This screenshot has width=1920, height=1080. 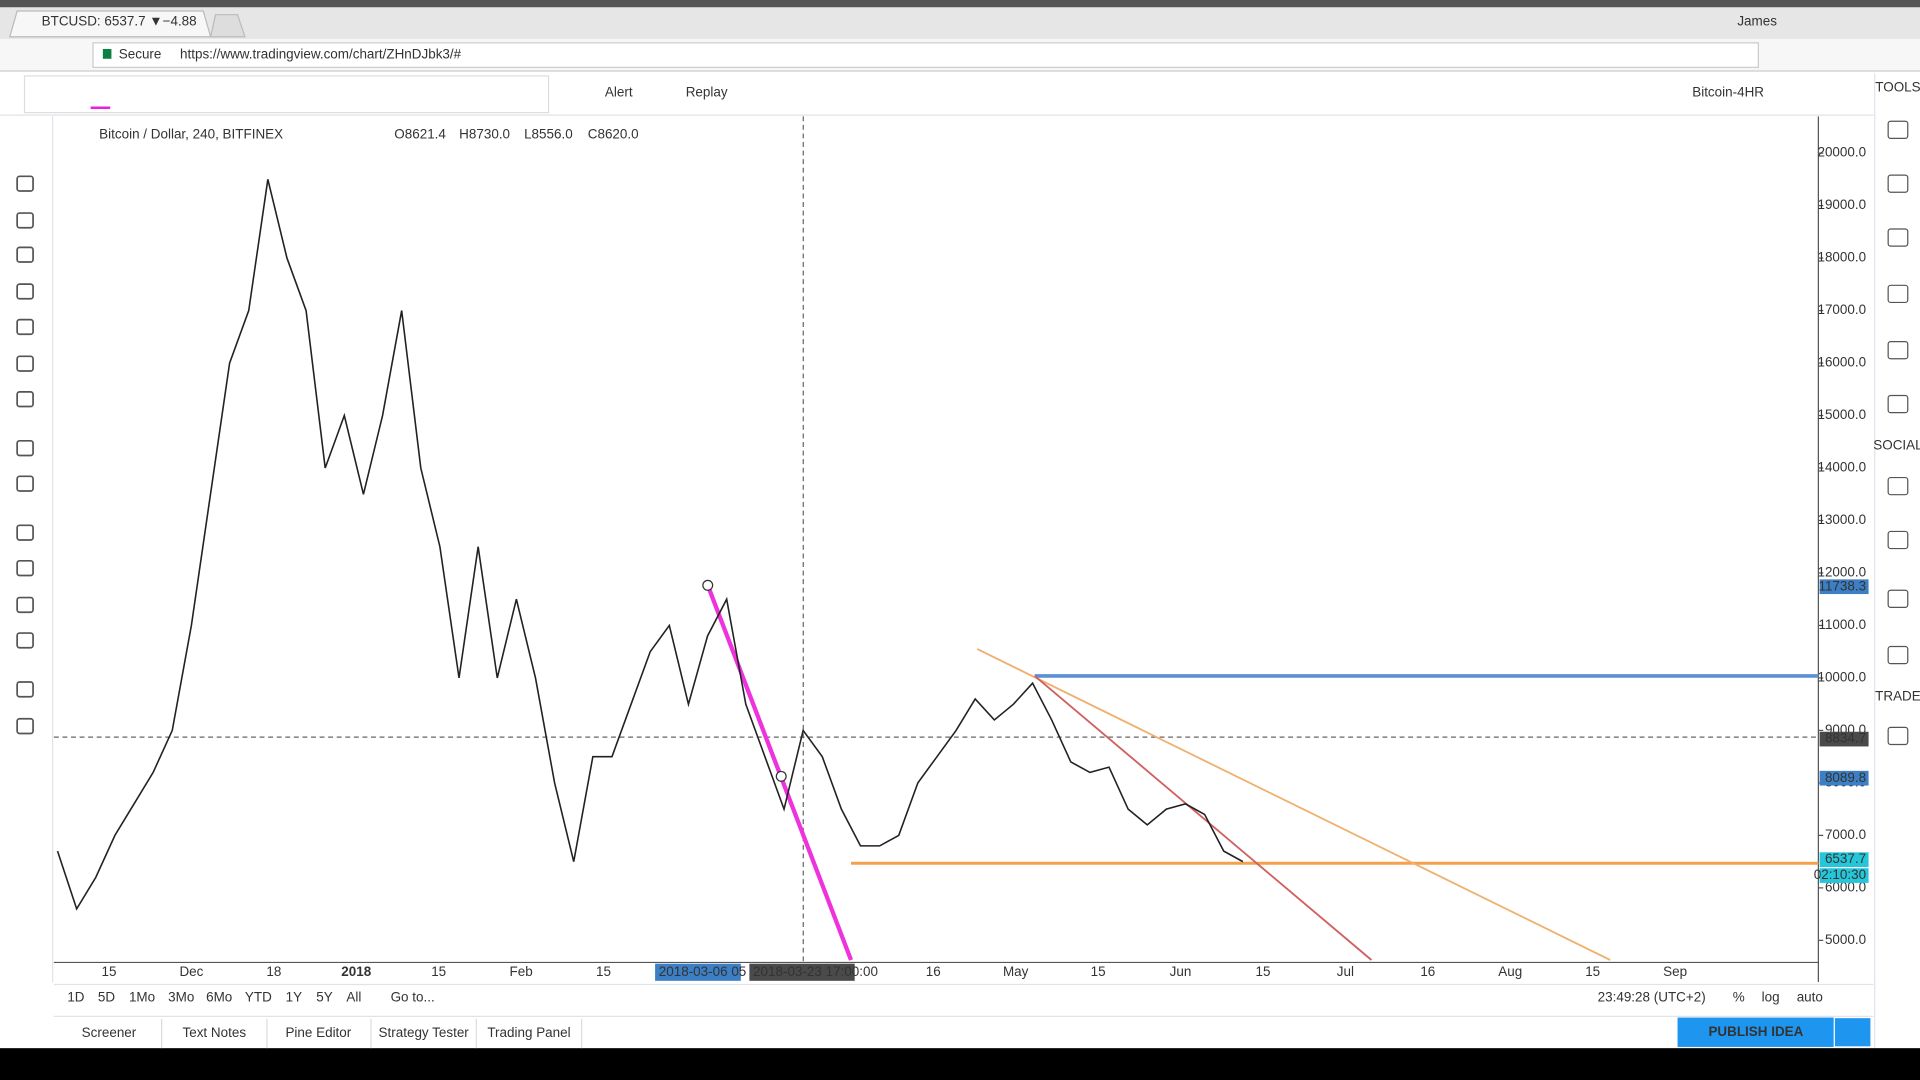 What do you see at coordinates (142, 997) in the screenshot?
I see `range-button: 1Mo` at bounding box center [142, 997].